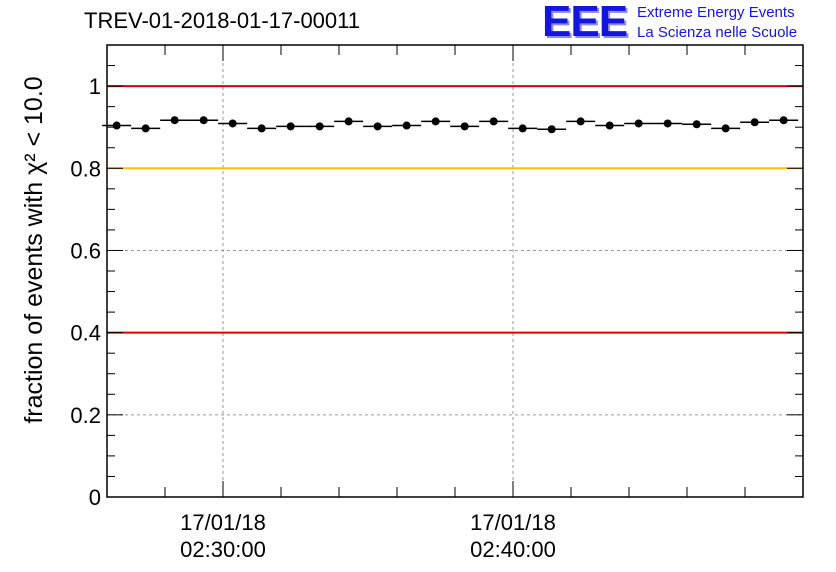 The width and height of the screenshot is (836, 572). I want to click on y-tick-label: 0.6, so click(85, 250).